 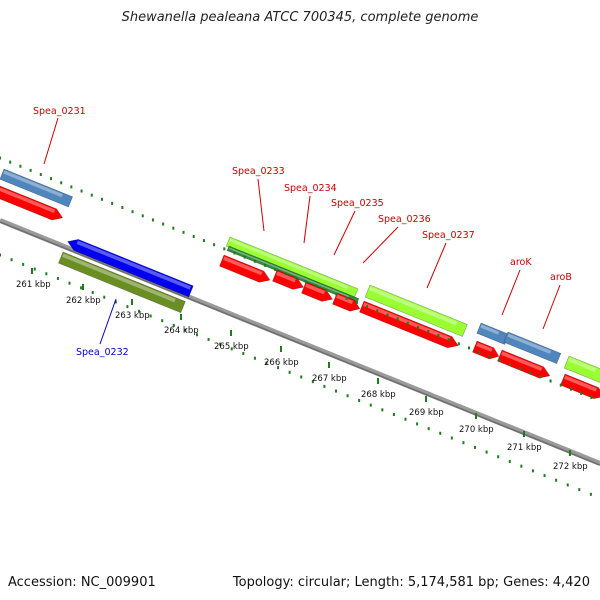 What do you see at coordinates (258, 171) in the screenshot?
I see `gene-label: Spea_0233` at bounding box center [258, 171].